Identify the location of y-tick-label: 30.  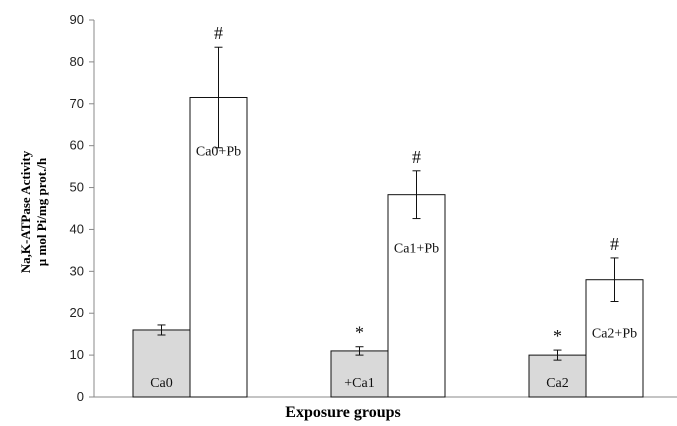
(77, 270).